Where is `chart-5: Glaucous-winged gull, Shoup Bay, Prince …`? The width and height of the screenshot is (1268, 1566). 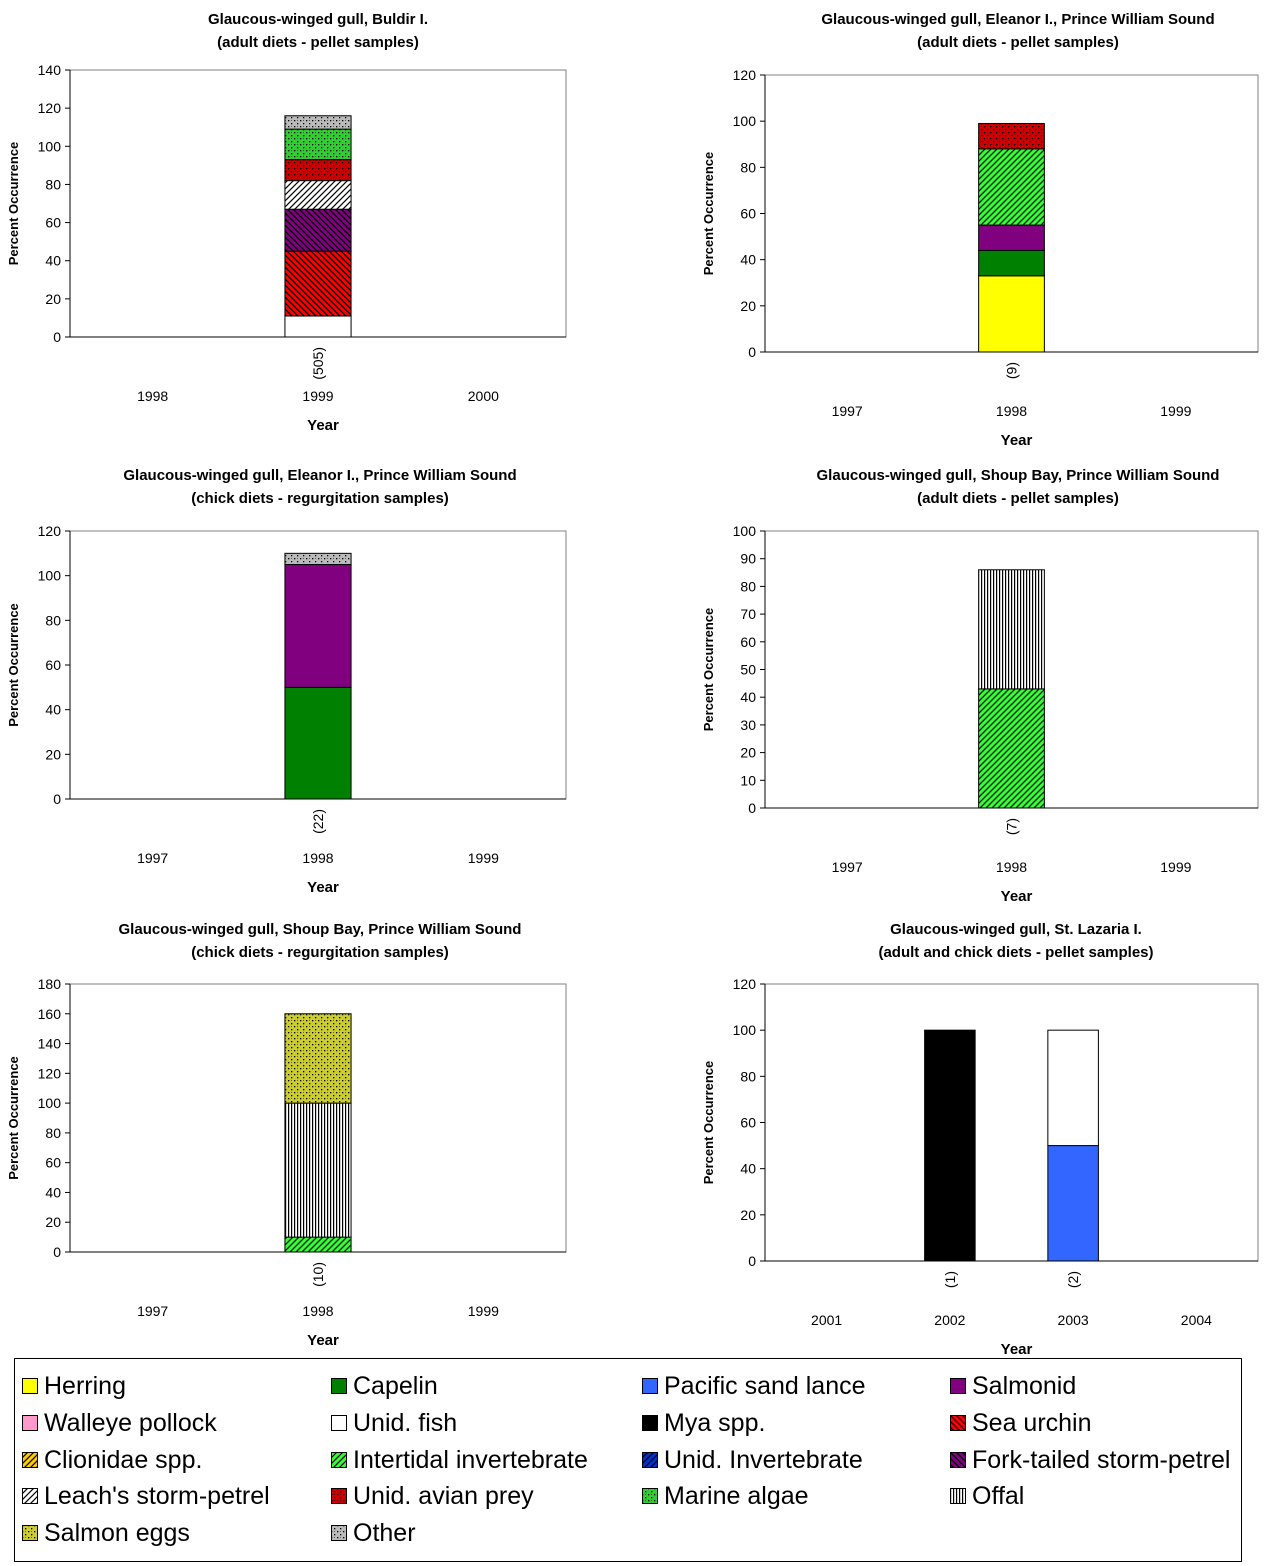 chart-5: Glaucous-winged gull, Shoup Bay, Prince … is located at coordinates (286, 1135).